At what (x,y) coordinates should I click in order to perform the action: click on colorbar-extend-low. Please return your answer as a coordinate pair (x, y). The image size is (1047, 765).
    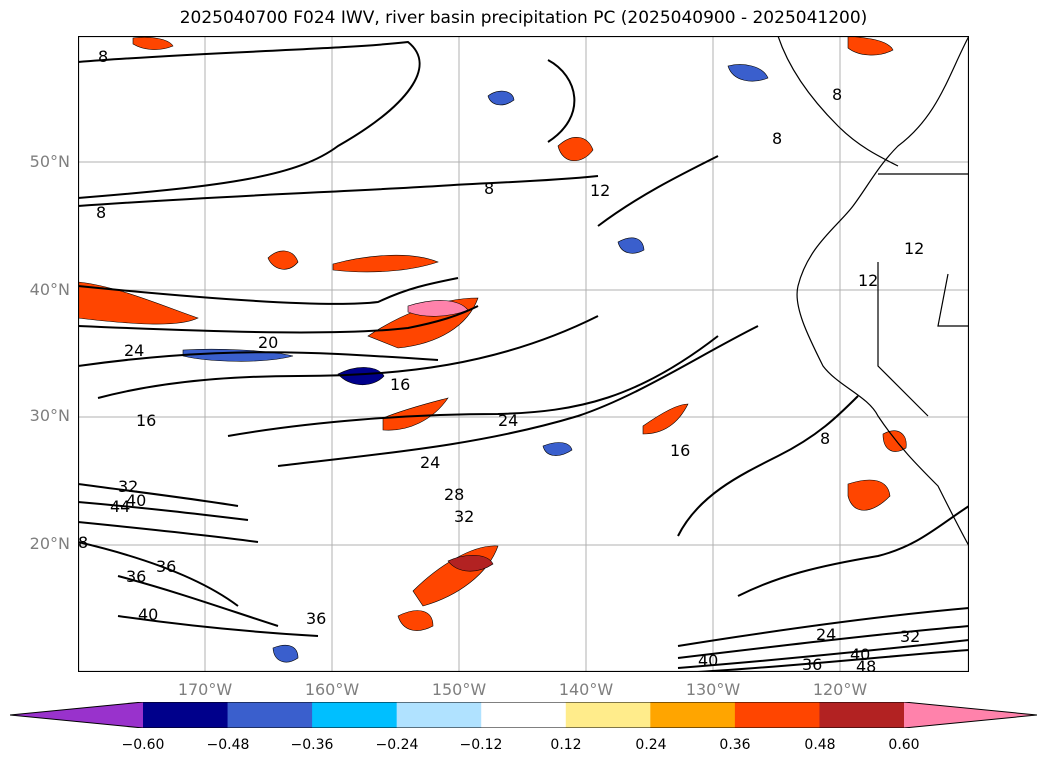
    Looking at the image, I should click on (76, 715).